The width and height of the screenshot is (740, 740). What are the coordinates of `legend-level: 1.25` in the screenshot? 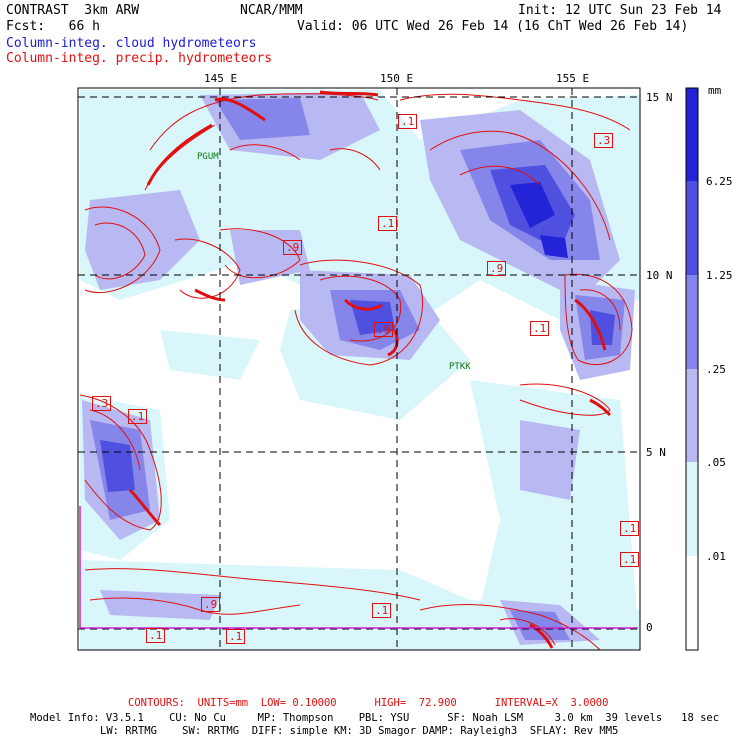 It's located at (719, 275).